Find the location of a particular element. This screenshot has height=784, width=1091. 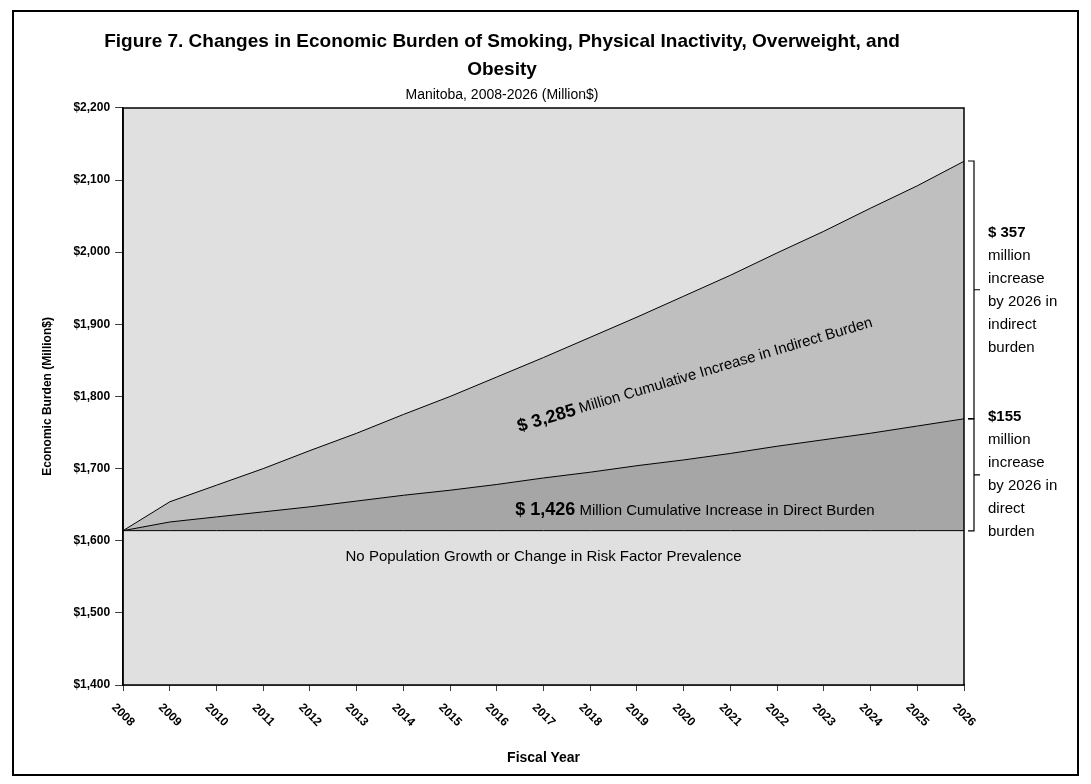

y-tick-label: $2,100 is located at coordinates (92, 179).